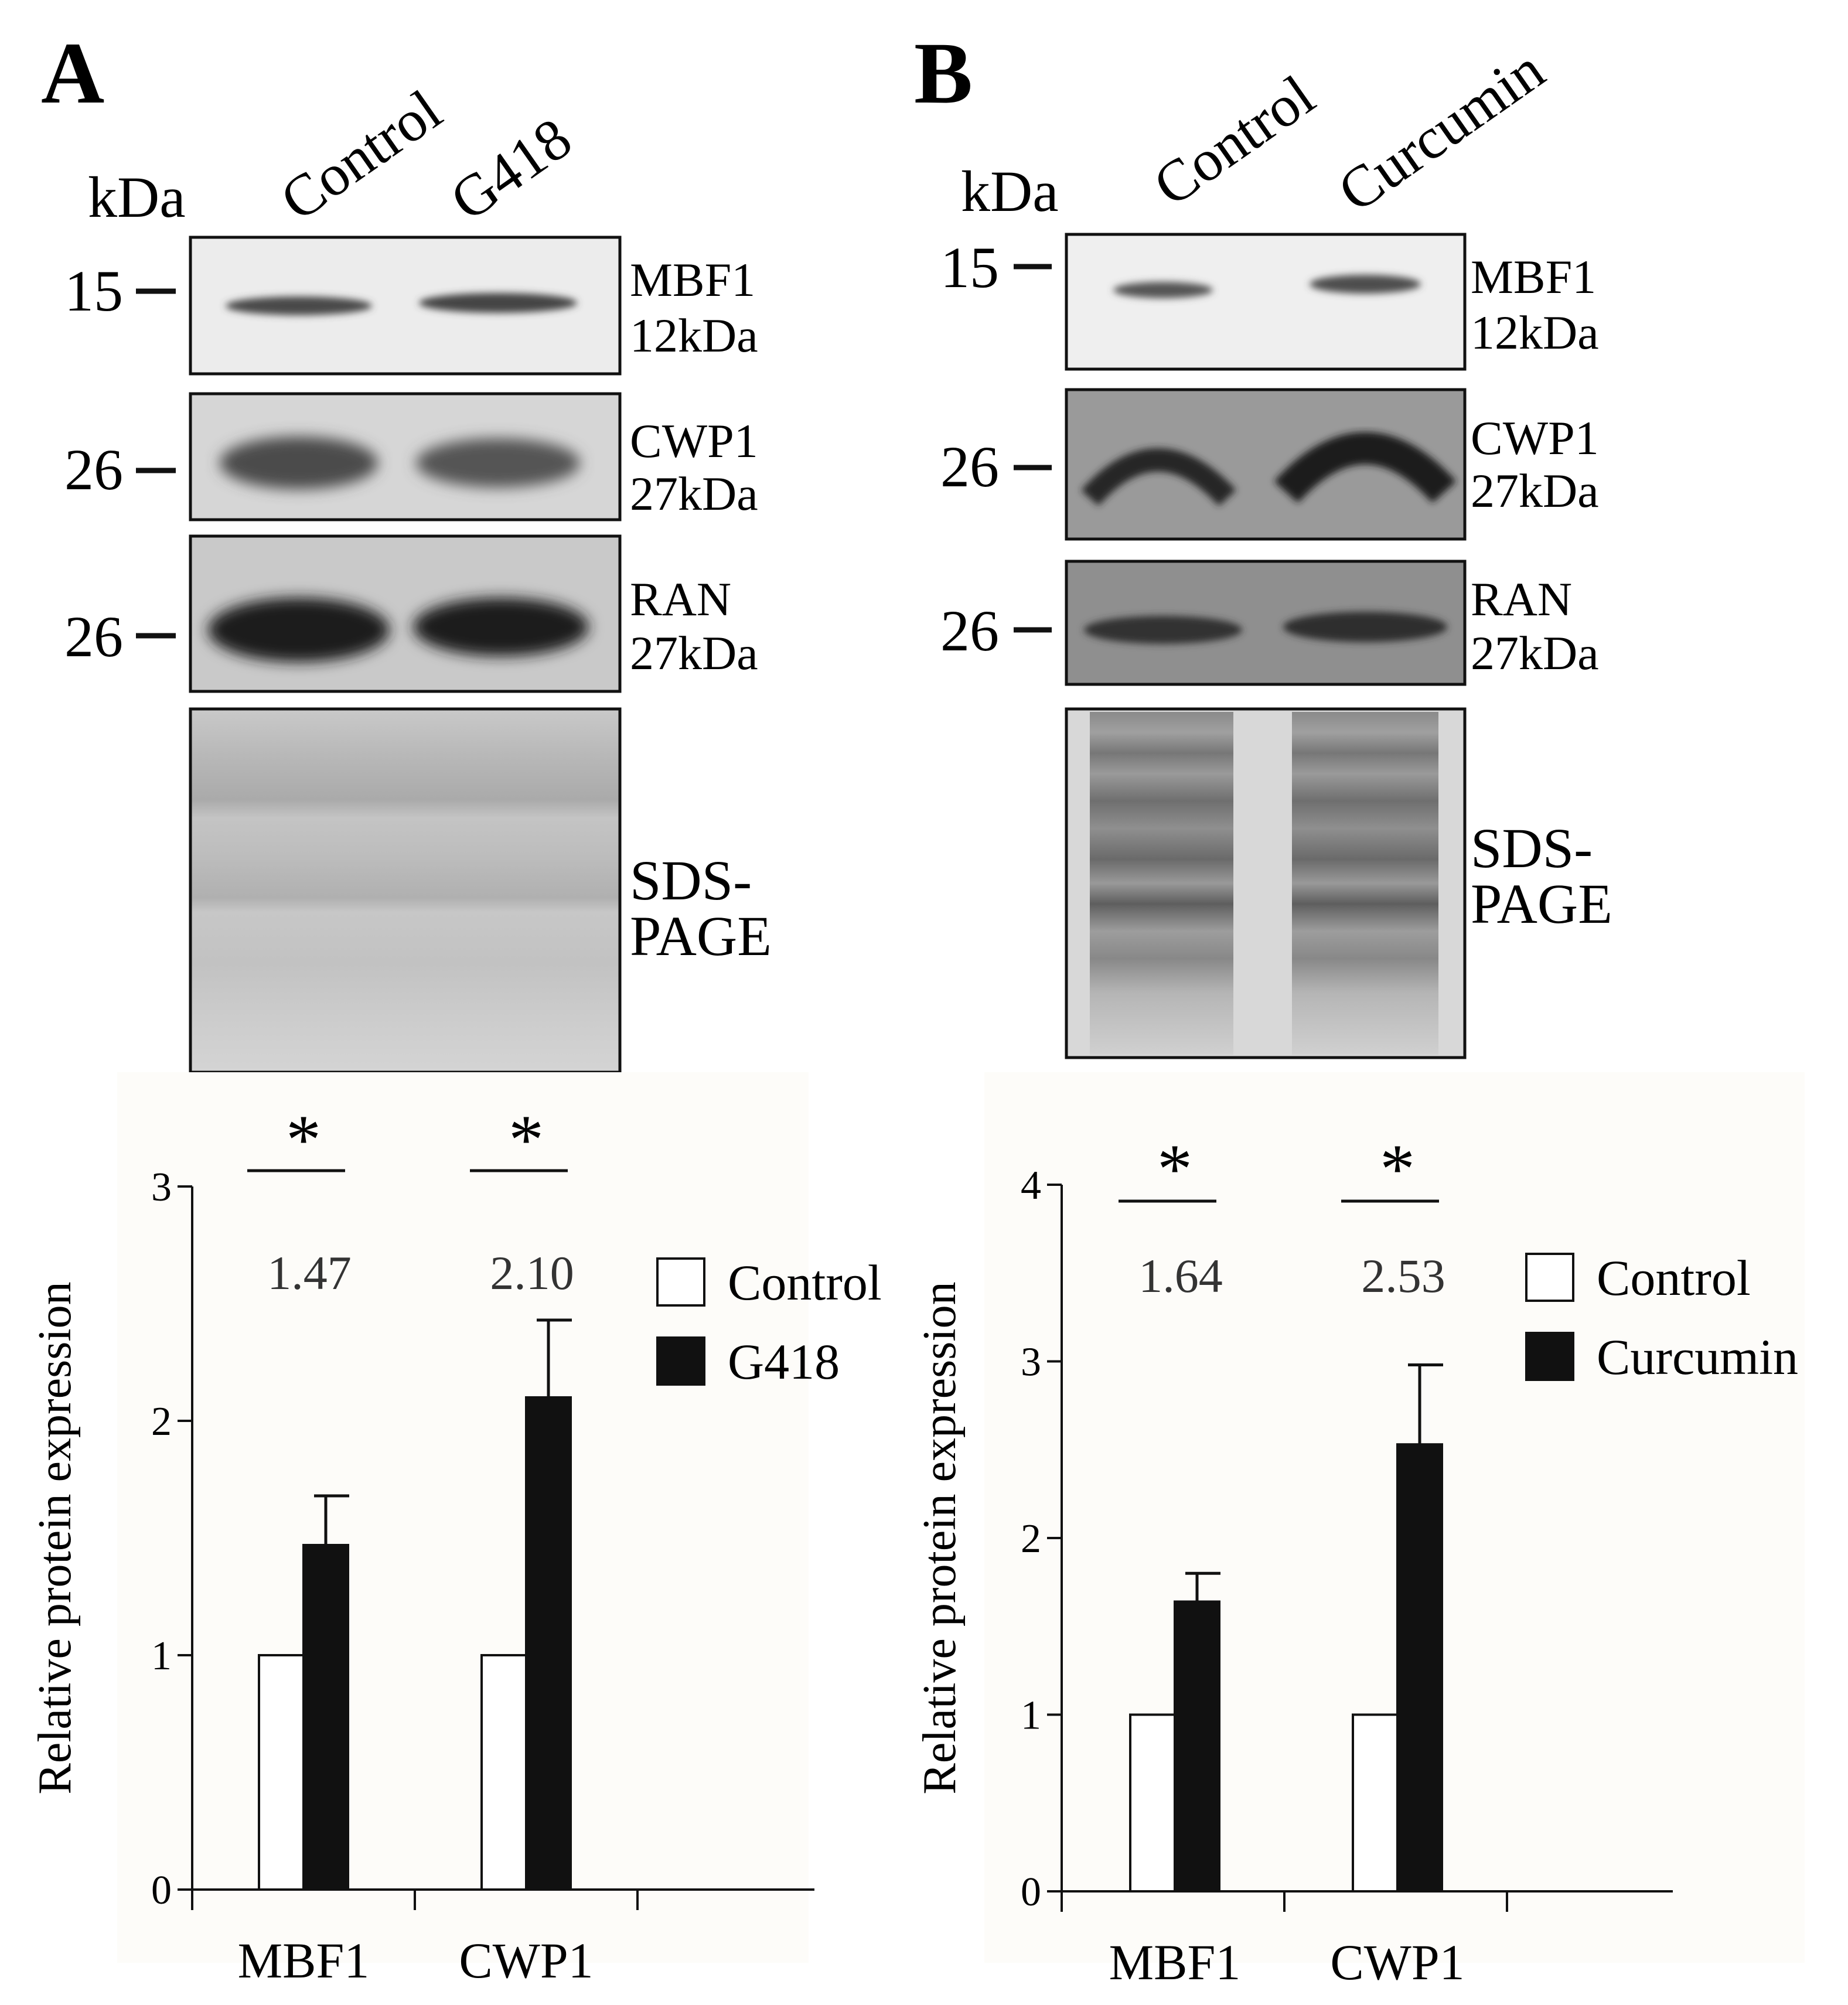 The width and height of the screenshot is (1848, 2005). What do you see at coordinates (1365, 883) in the screenshot?
I see `sds-page-lane-curcumin` at bounding box center [1365, 883].